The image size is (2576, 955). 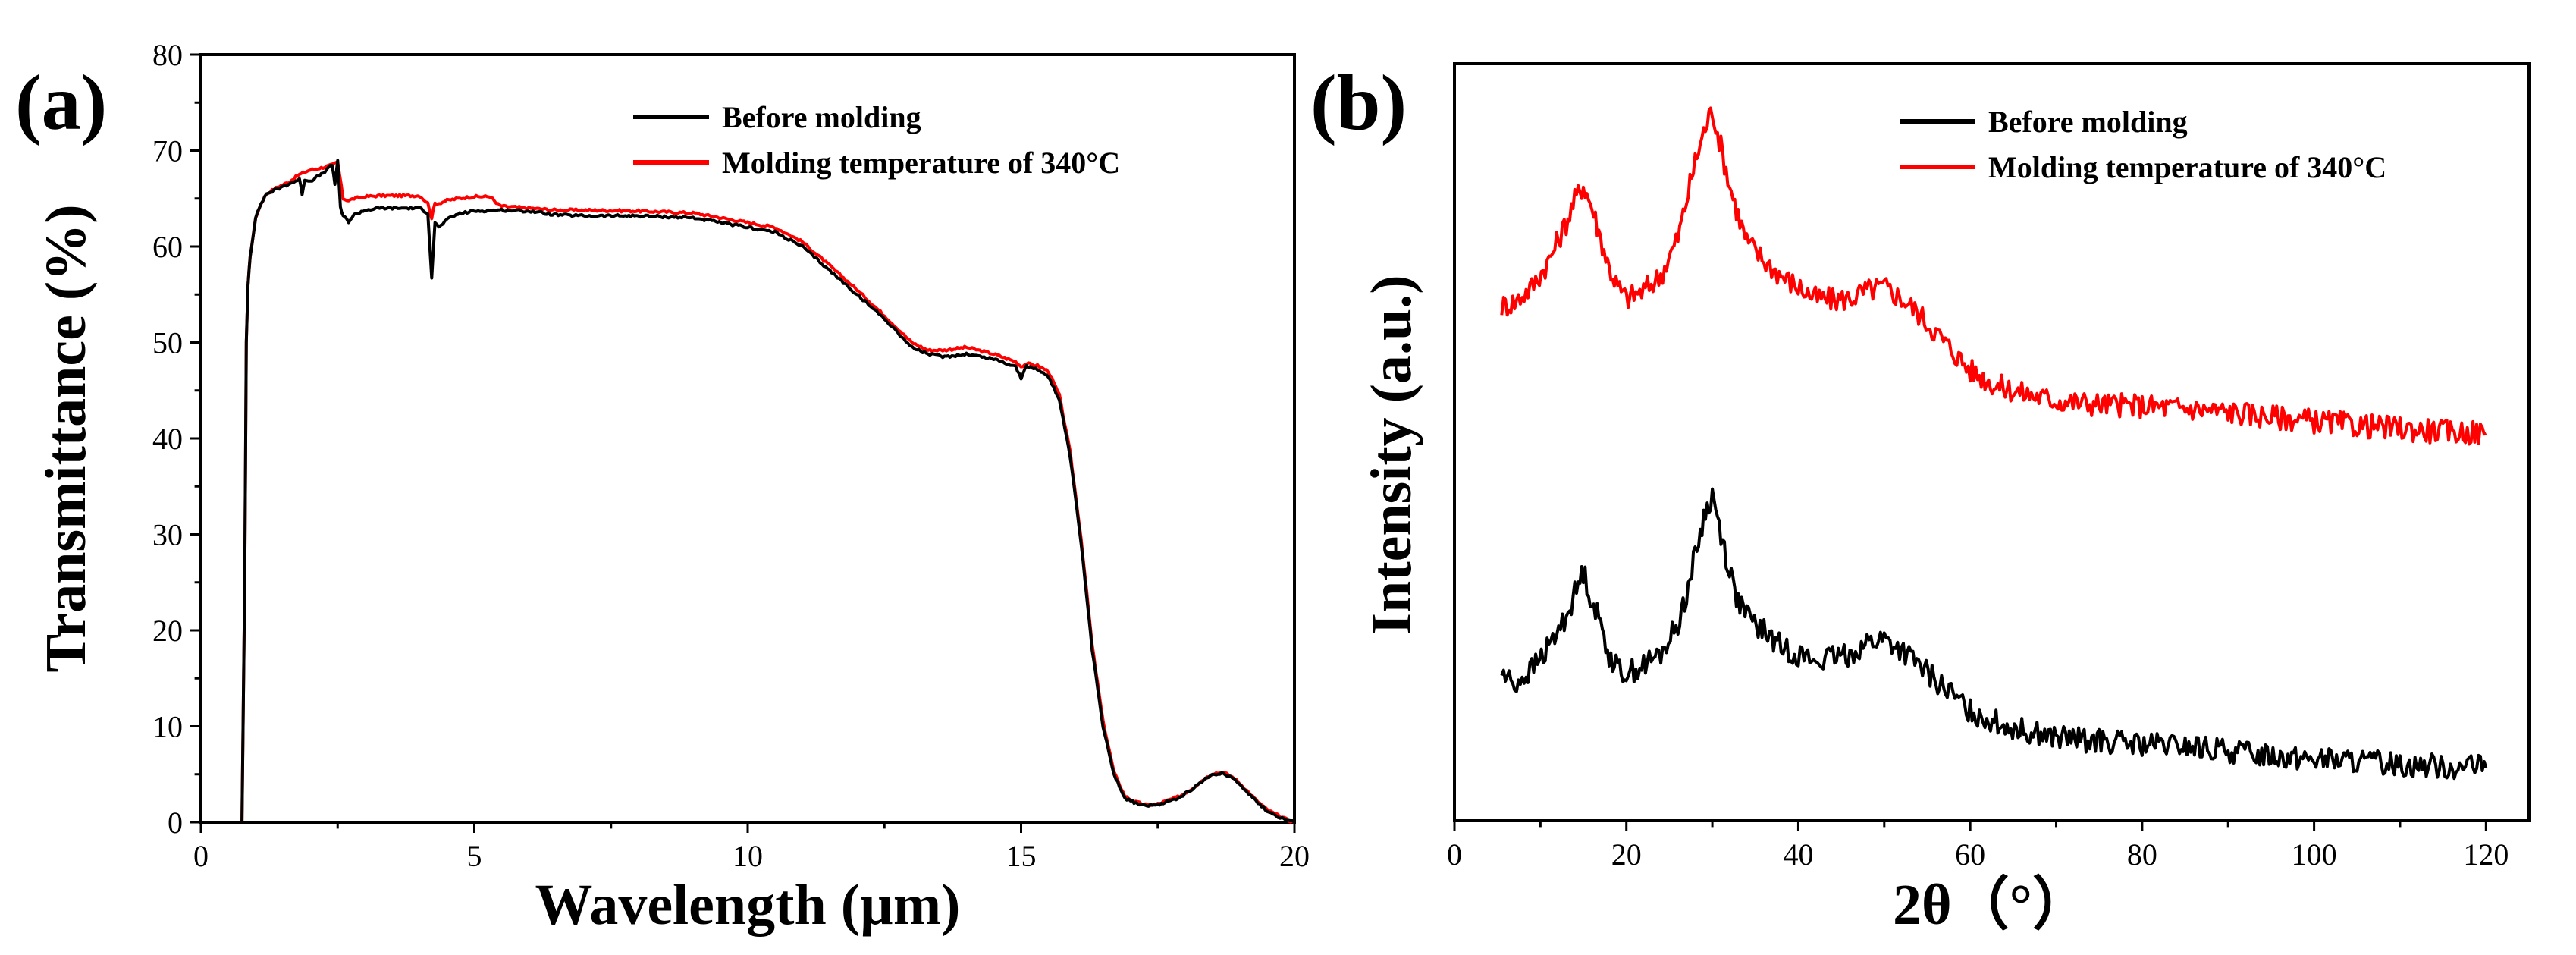 I want to click on panel-b-x-ticks: 0 20 40 60 80 100 120, so click(x=1978, y=846).